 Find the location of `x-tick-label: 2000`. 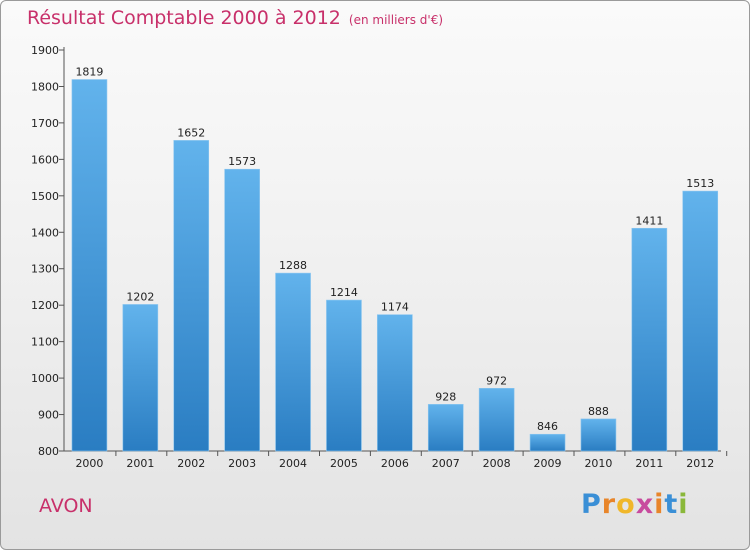

x-tick-label: 2000 is located at coordinates (89, 463).